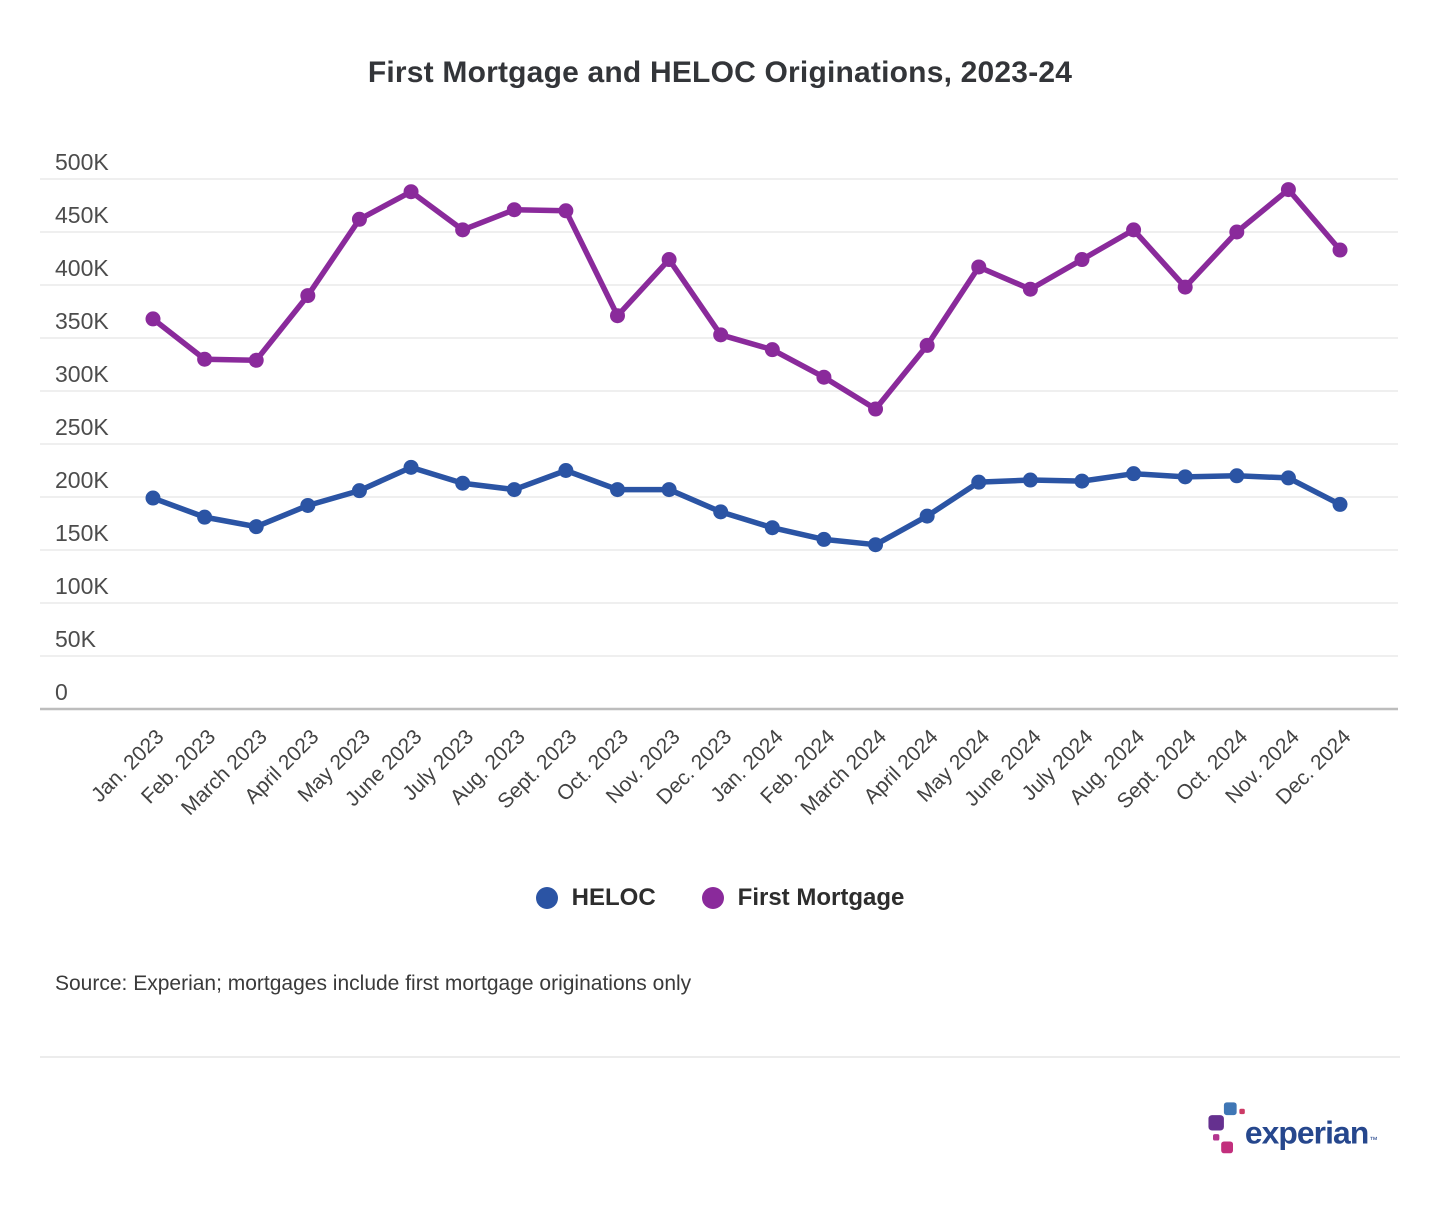  I want to click on legend-item-heloc: HELOC, so click(595, 898).